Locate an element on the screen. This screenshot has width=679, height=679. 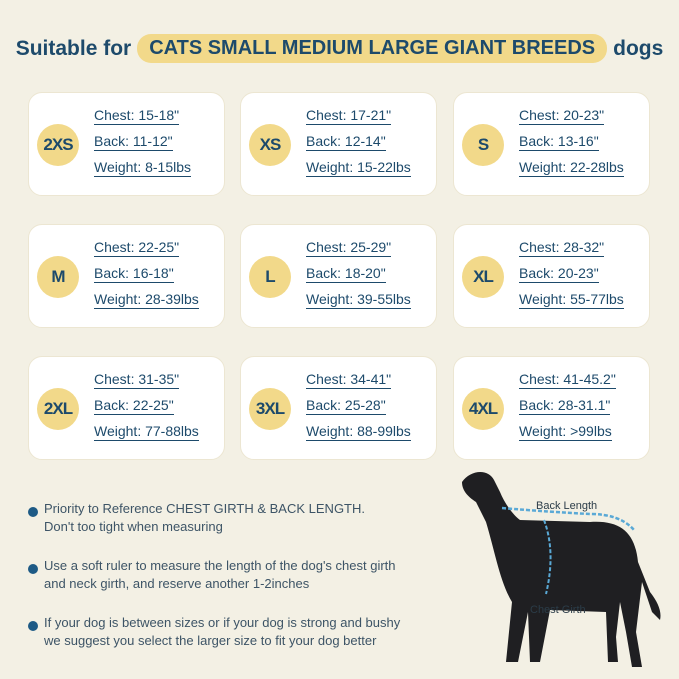
size-badge: L is located at coordinates (270, 277).